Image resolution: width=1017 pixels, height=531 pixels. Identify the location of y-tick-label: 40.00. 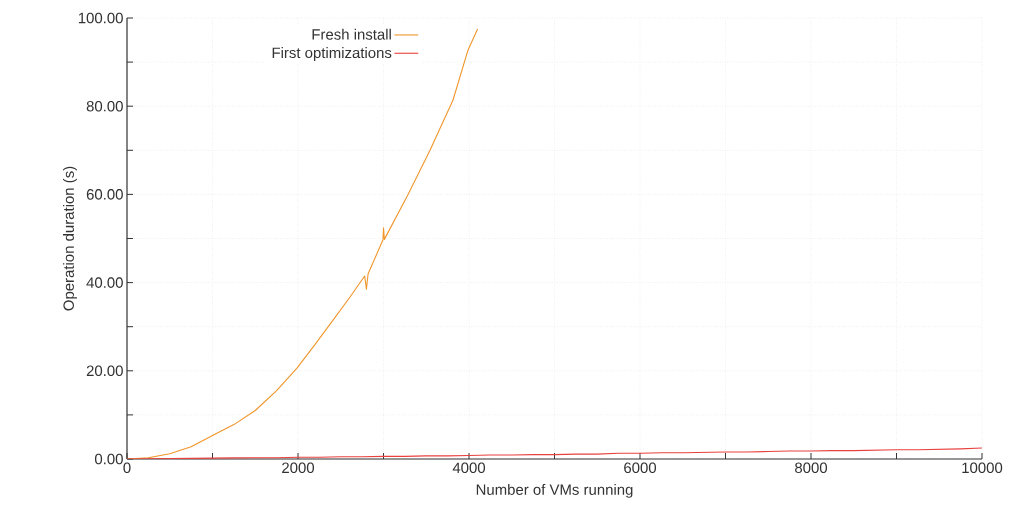
(104, 282).